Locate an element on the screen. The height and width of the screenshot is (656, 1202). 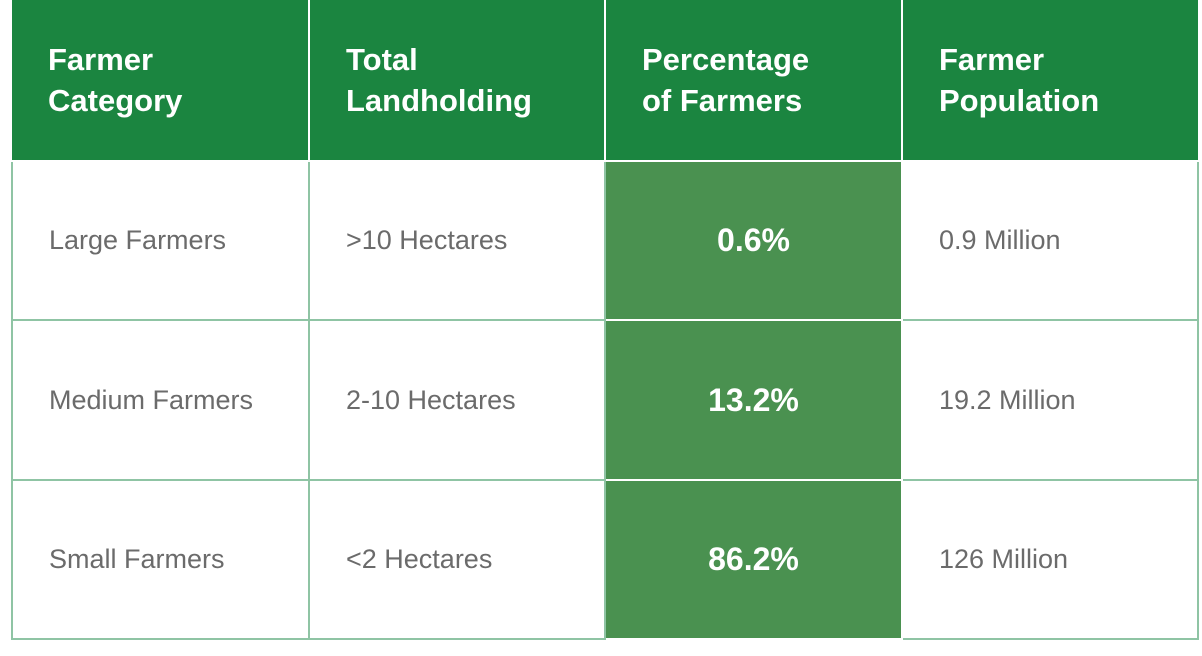
header-line: Total is located at coordinates (382, 59).